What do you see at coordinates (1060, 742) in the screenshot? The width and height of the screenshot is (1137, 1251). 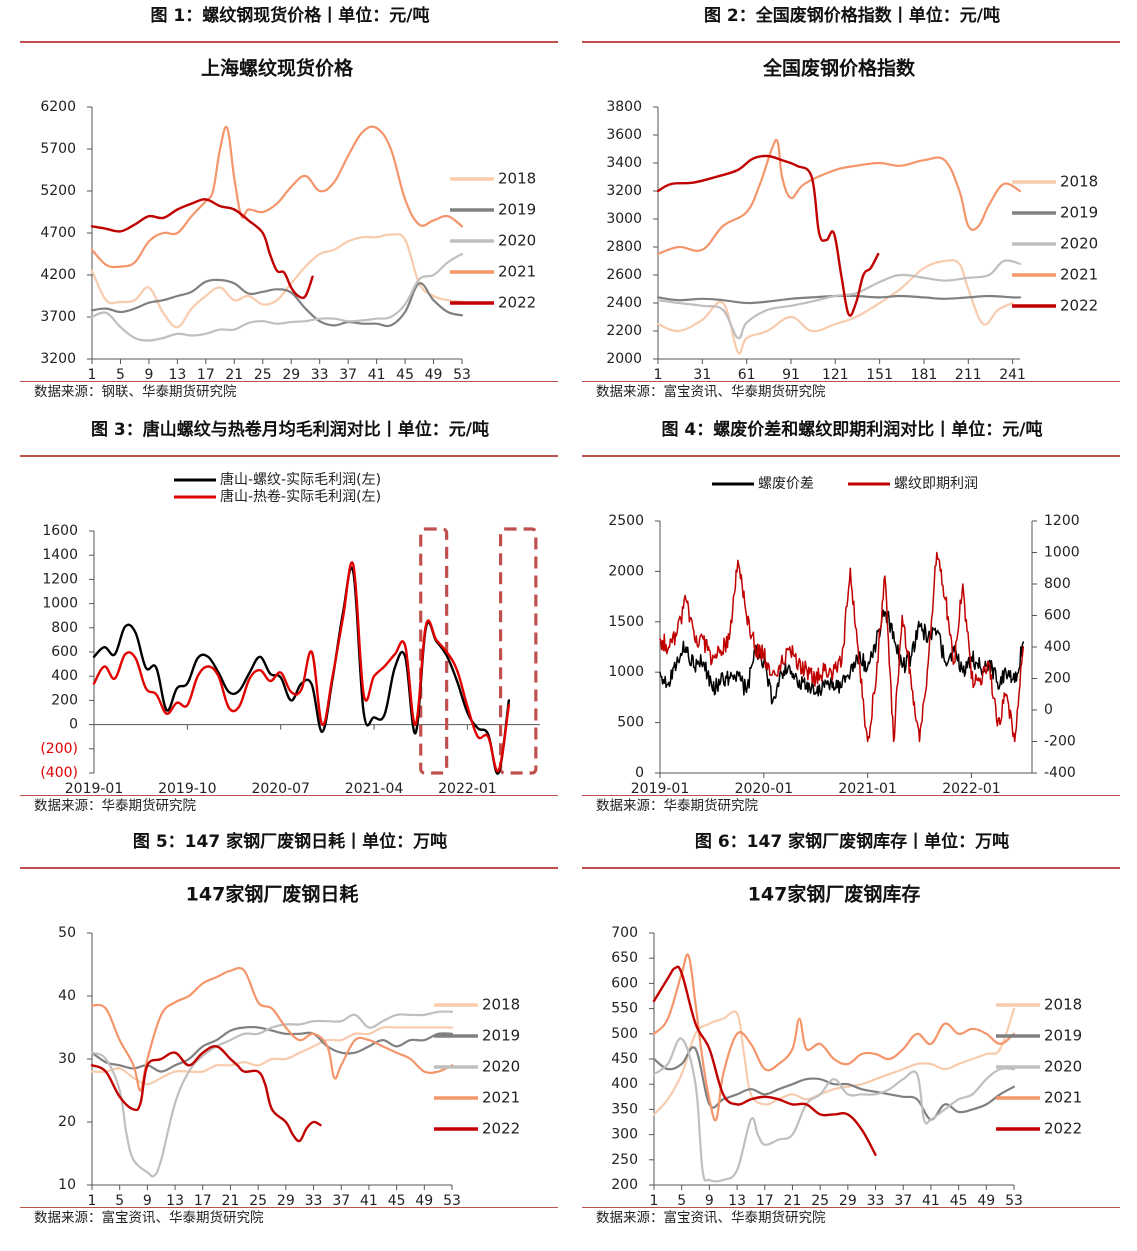 I see `y2-tick-label: -200` at bounding box center [1060, 742].